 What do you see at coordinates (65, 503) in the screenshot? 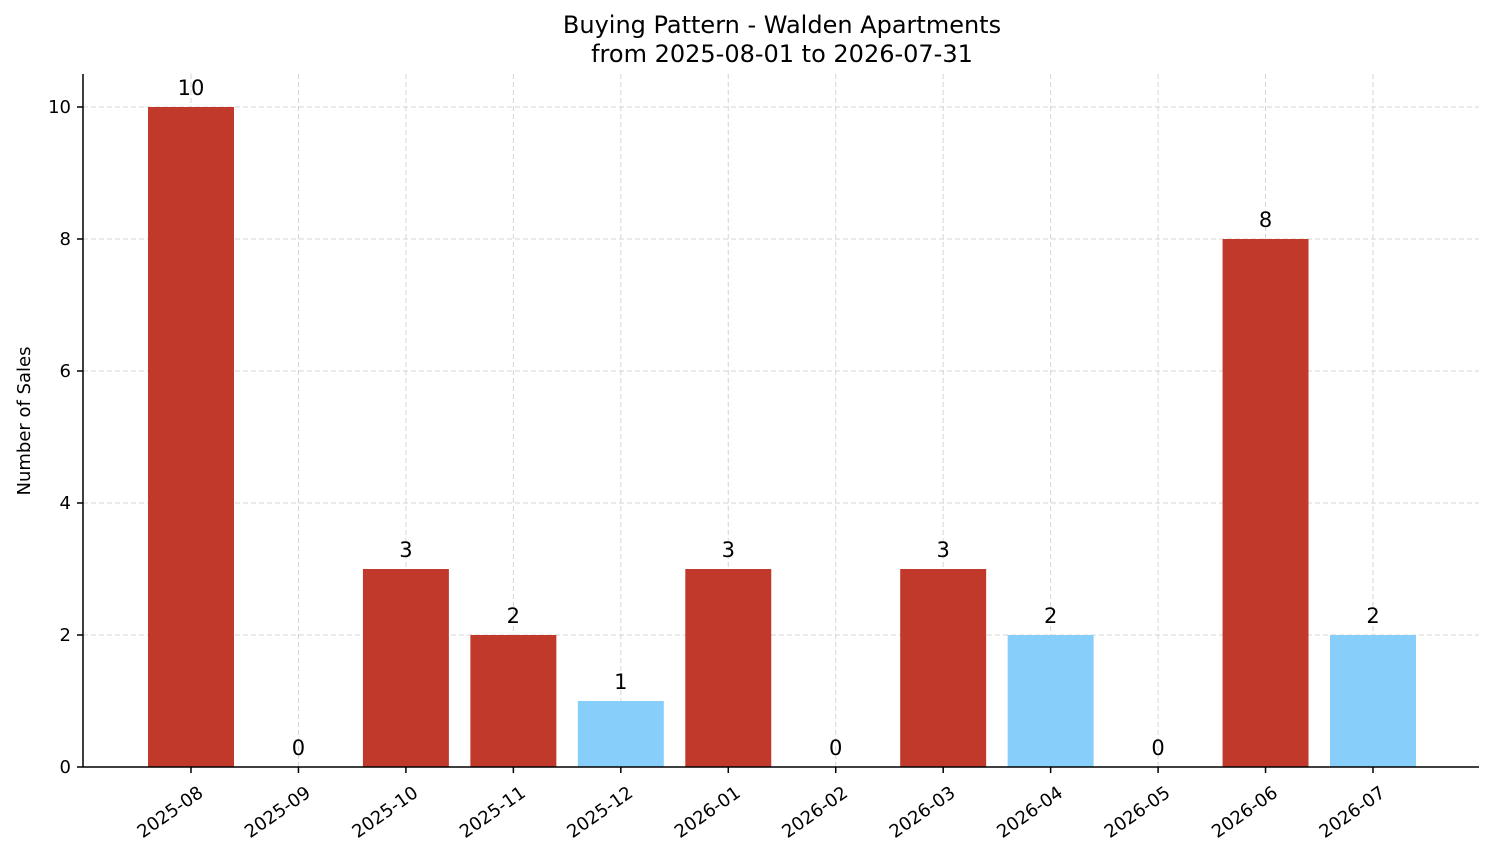
I see `y-tick-label: 4` at bounding box center [65, 503].